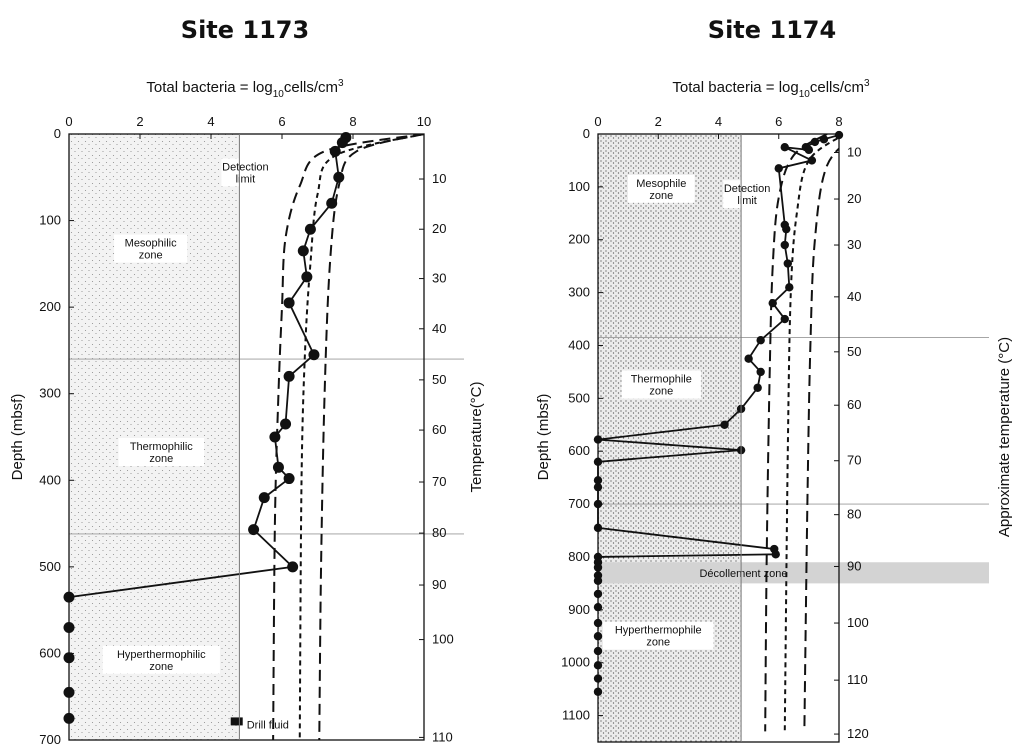  I want to click on depth-tick-label: 800, so click(579, 556).